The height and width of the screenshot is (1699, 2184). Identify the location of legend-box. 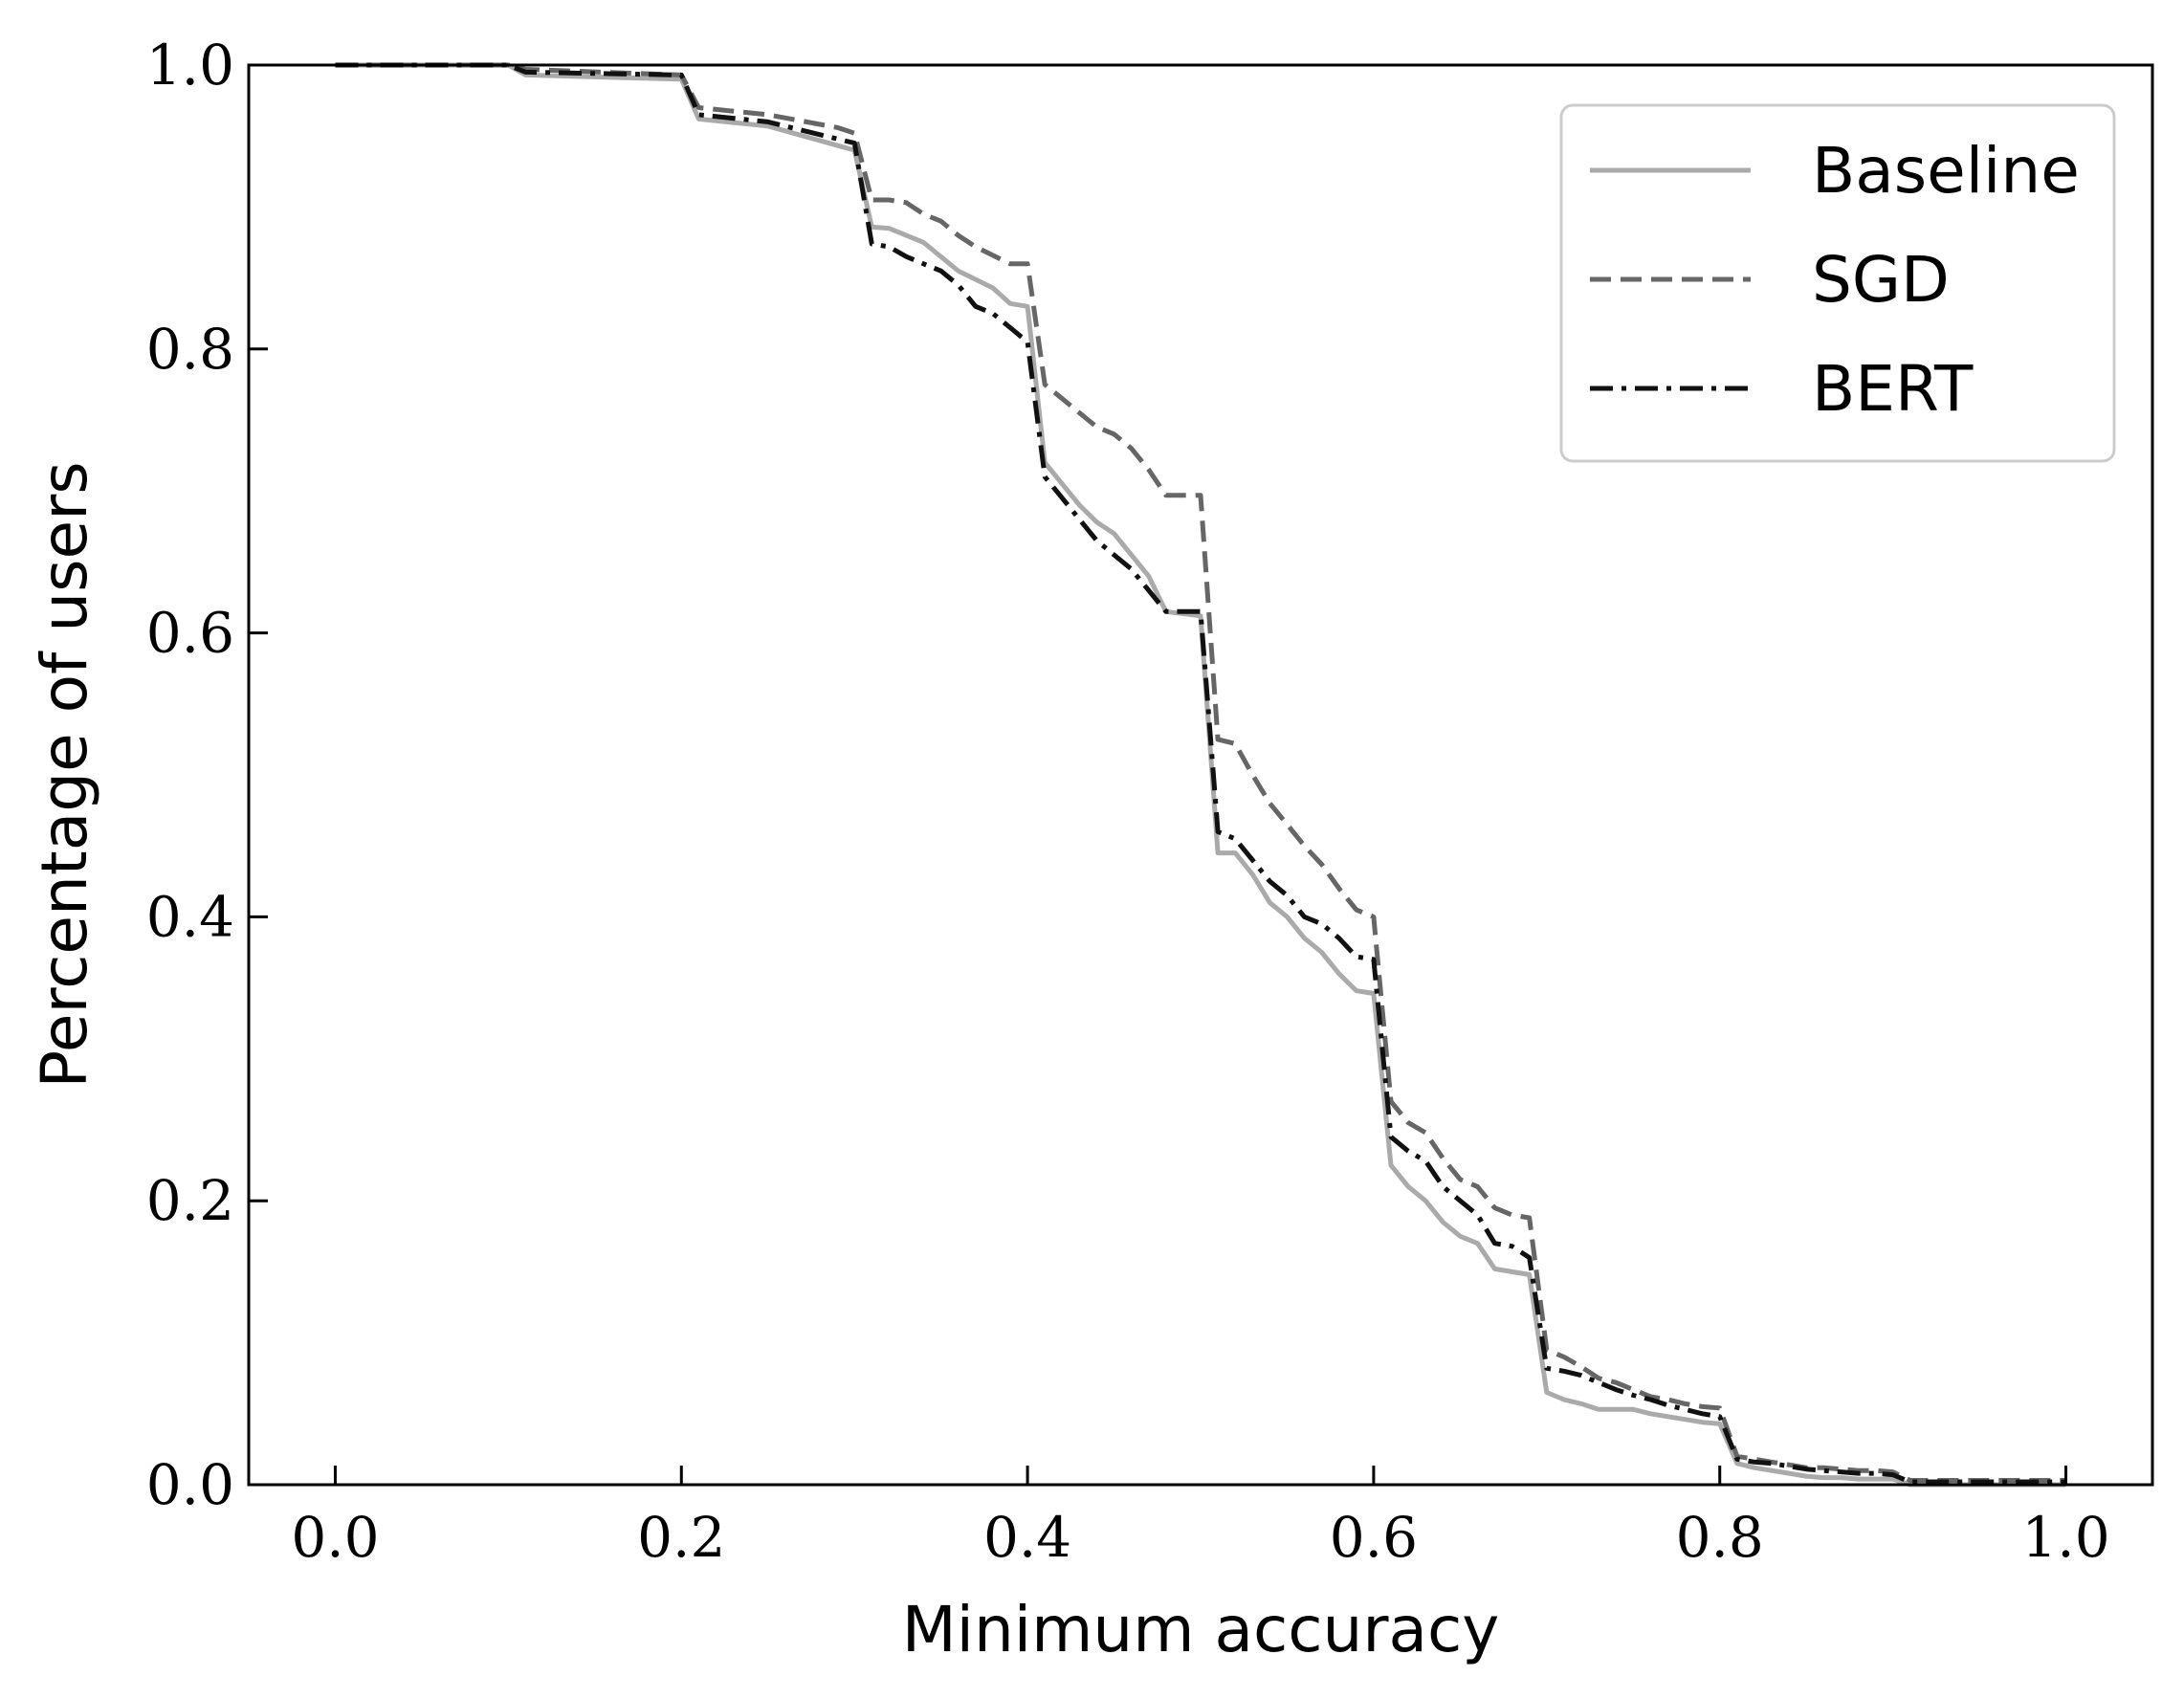
(1837, 283).